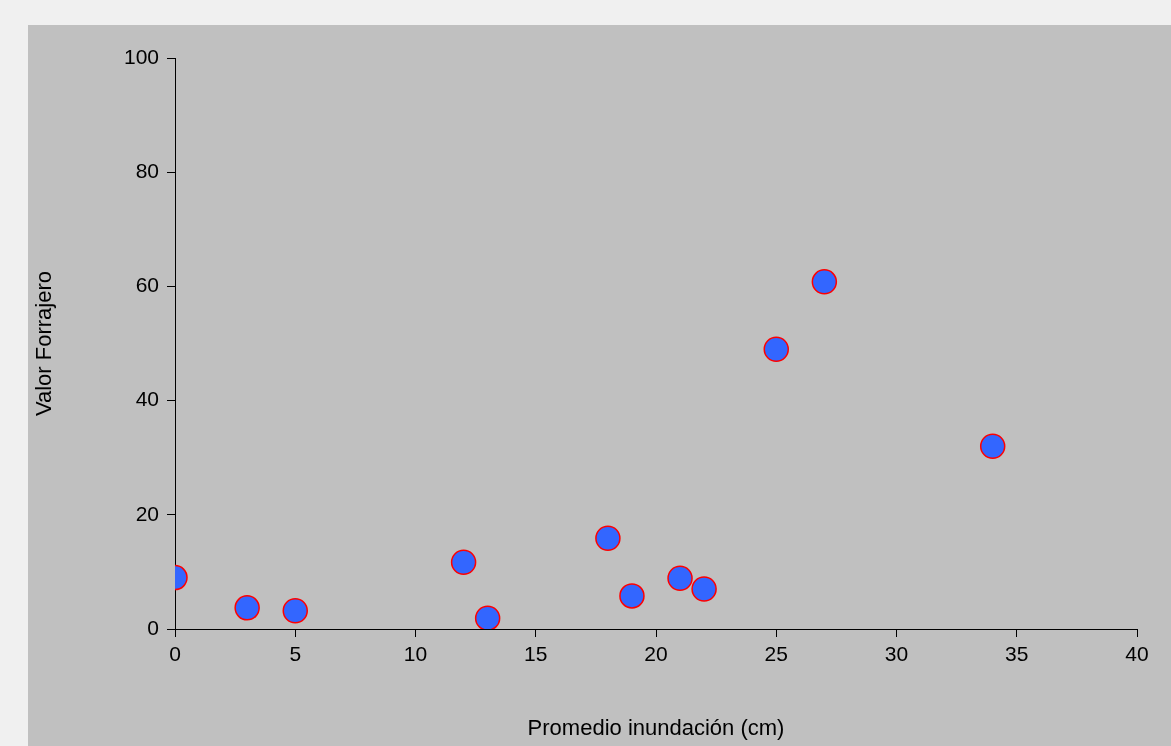  I want to click on y-axis-title: Valor Forrajero, so click(44, 343).